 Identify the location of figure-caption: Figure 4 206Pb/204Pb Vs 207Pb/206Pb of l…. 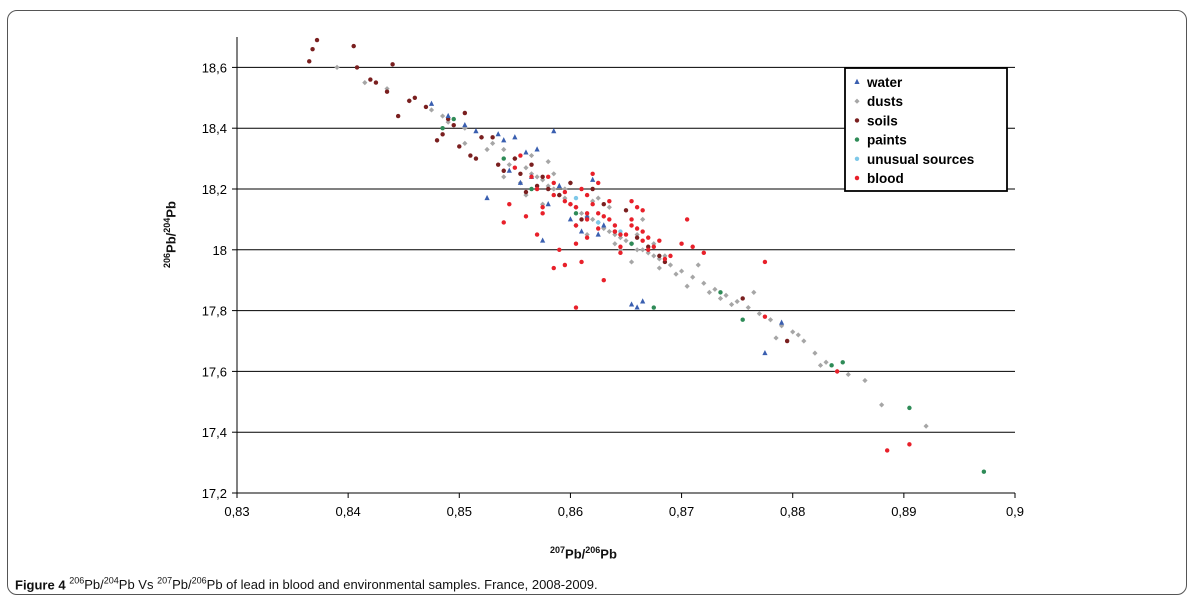
(306, 584).